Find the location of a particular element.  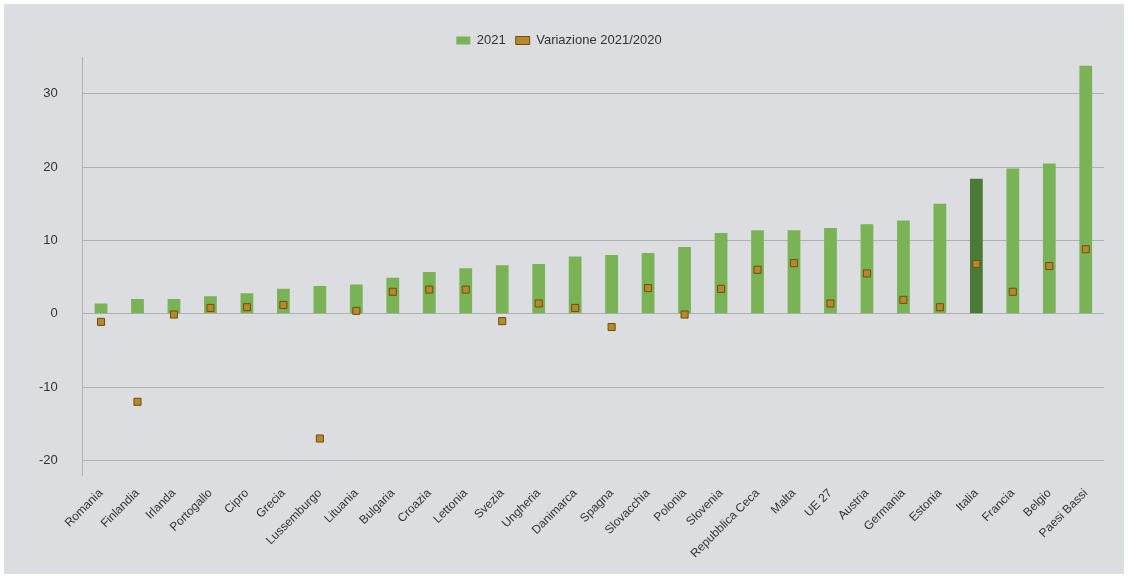

y-tick-label: 0 is located at coordinates (54, 313).